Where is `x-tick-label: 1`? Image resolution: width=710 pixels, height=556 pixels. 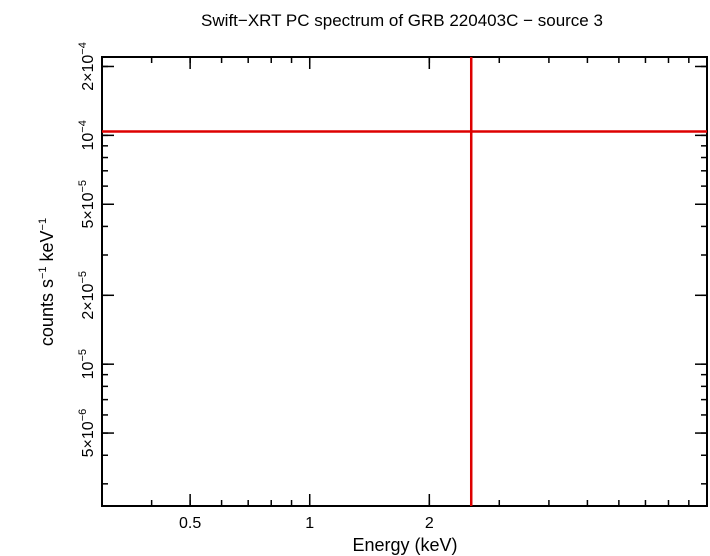 x-tick-label: 1 is located at coordinates (309, 523).